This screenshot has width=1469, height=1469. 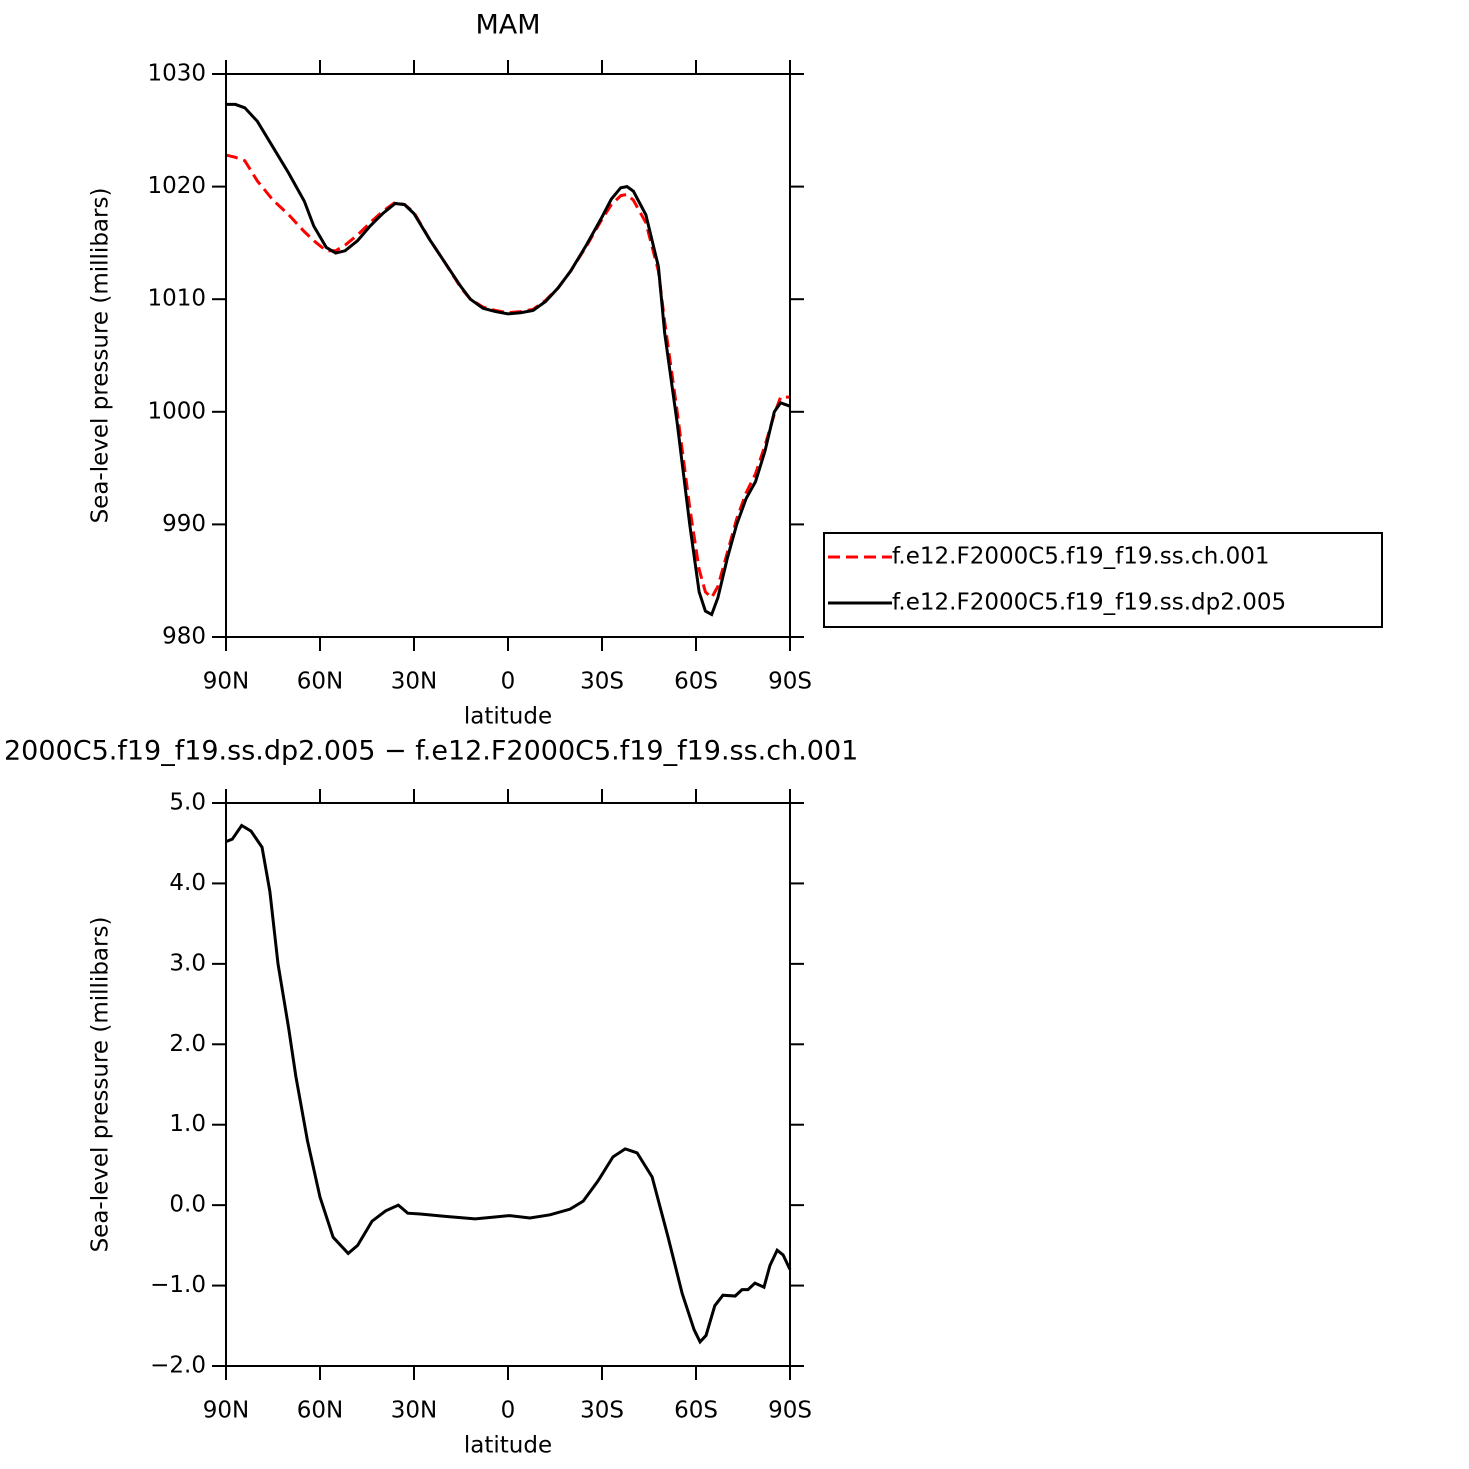 I want to click on y-tick-label: 990, so click(x=184, y=524).